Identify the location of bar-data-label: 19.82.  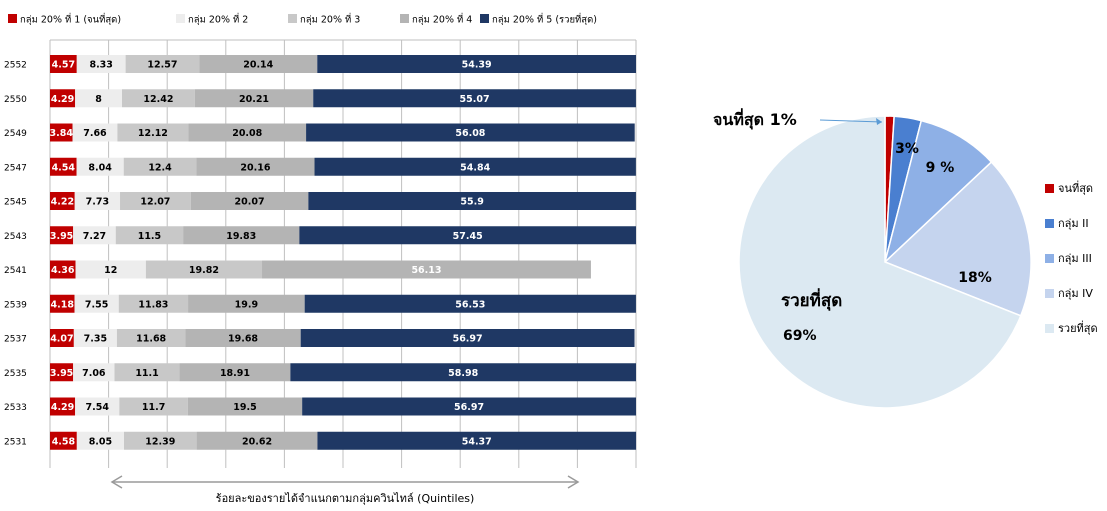
(204, 270).